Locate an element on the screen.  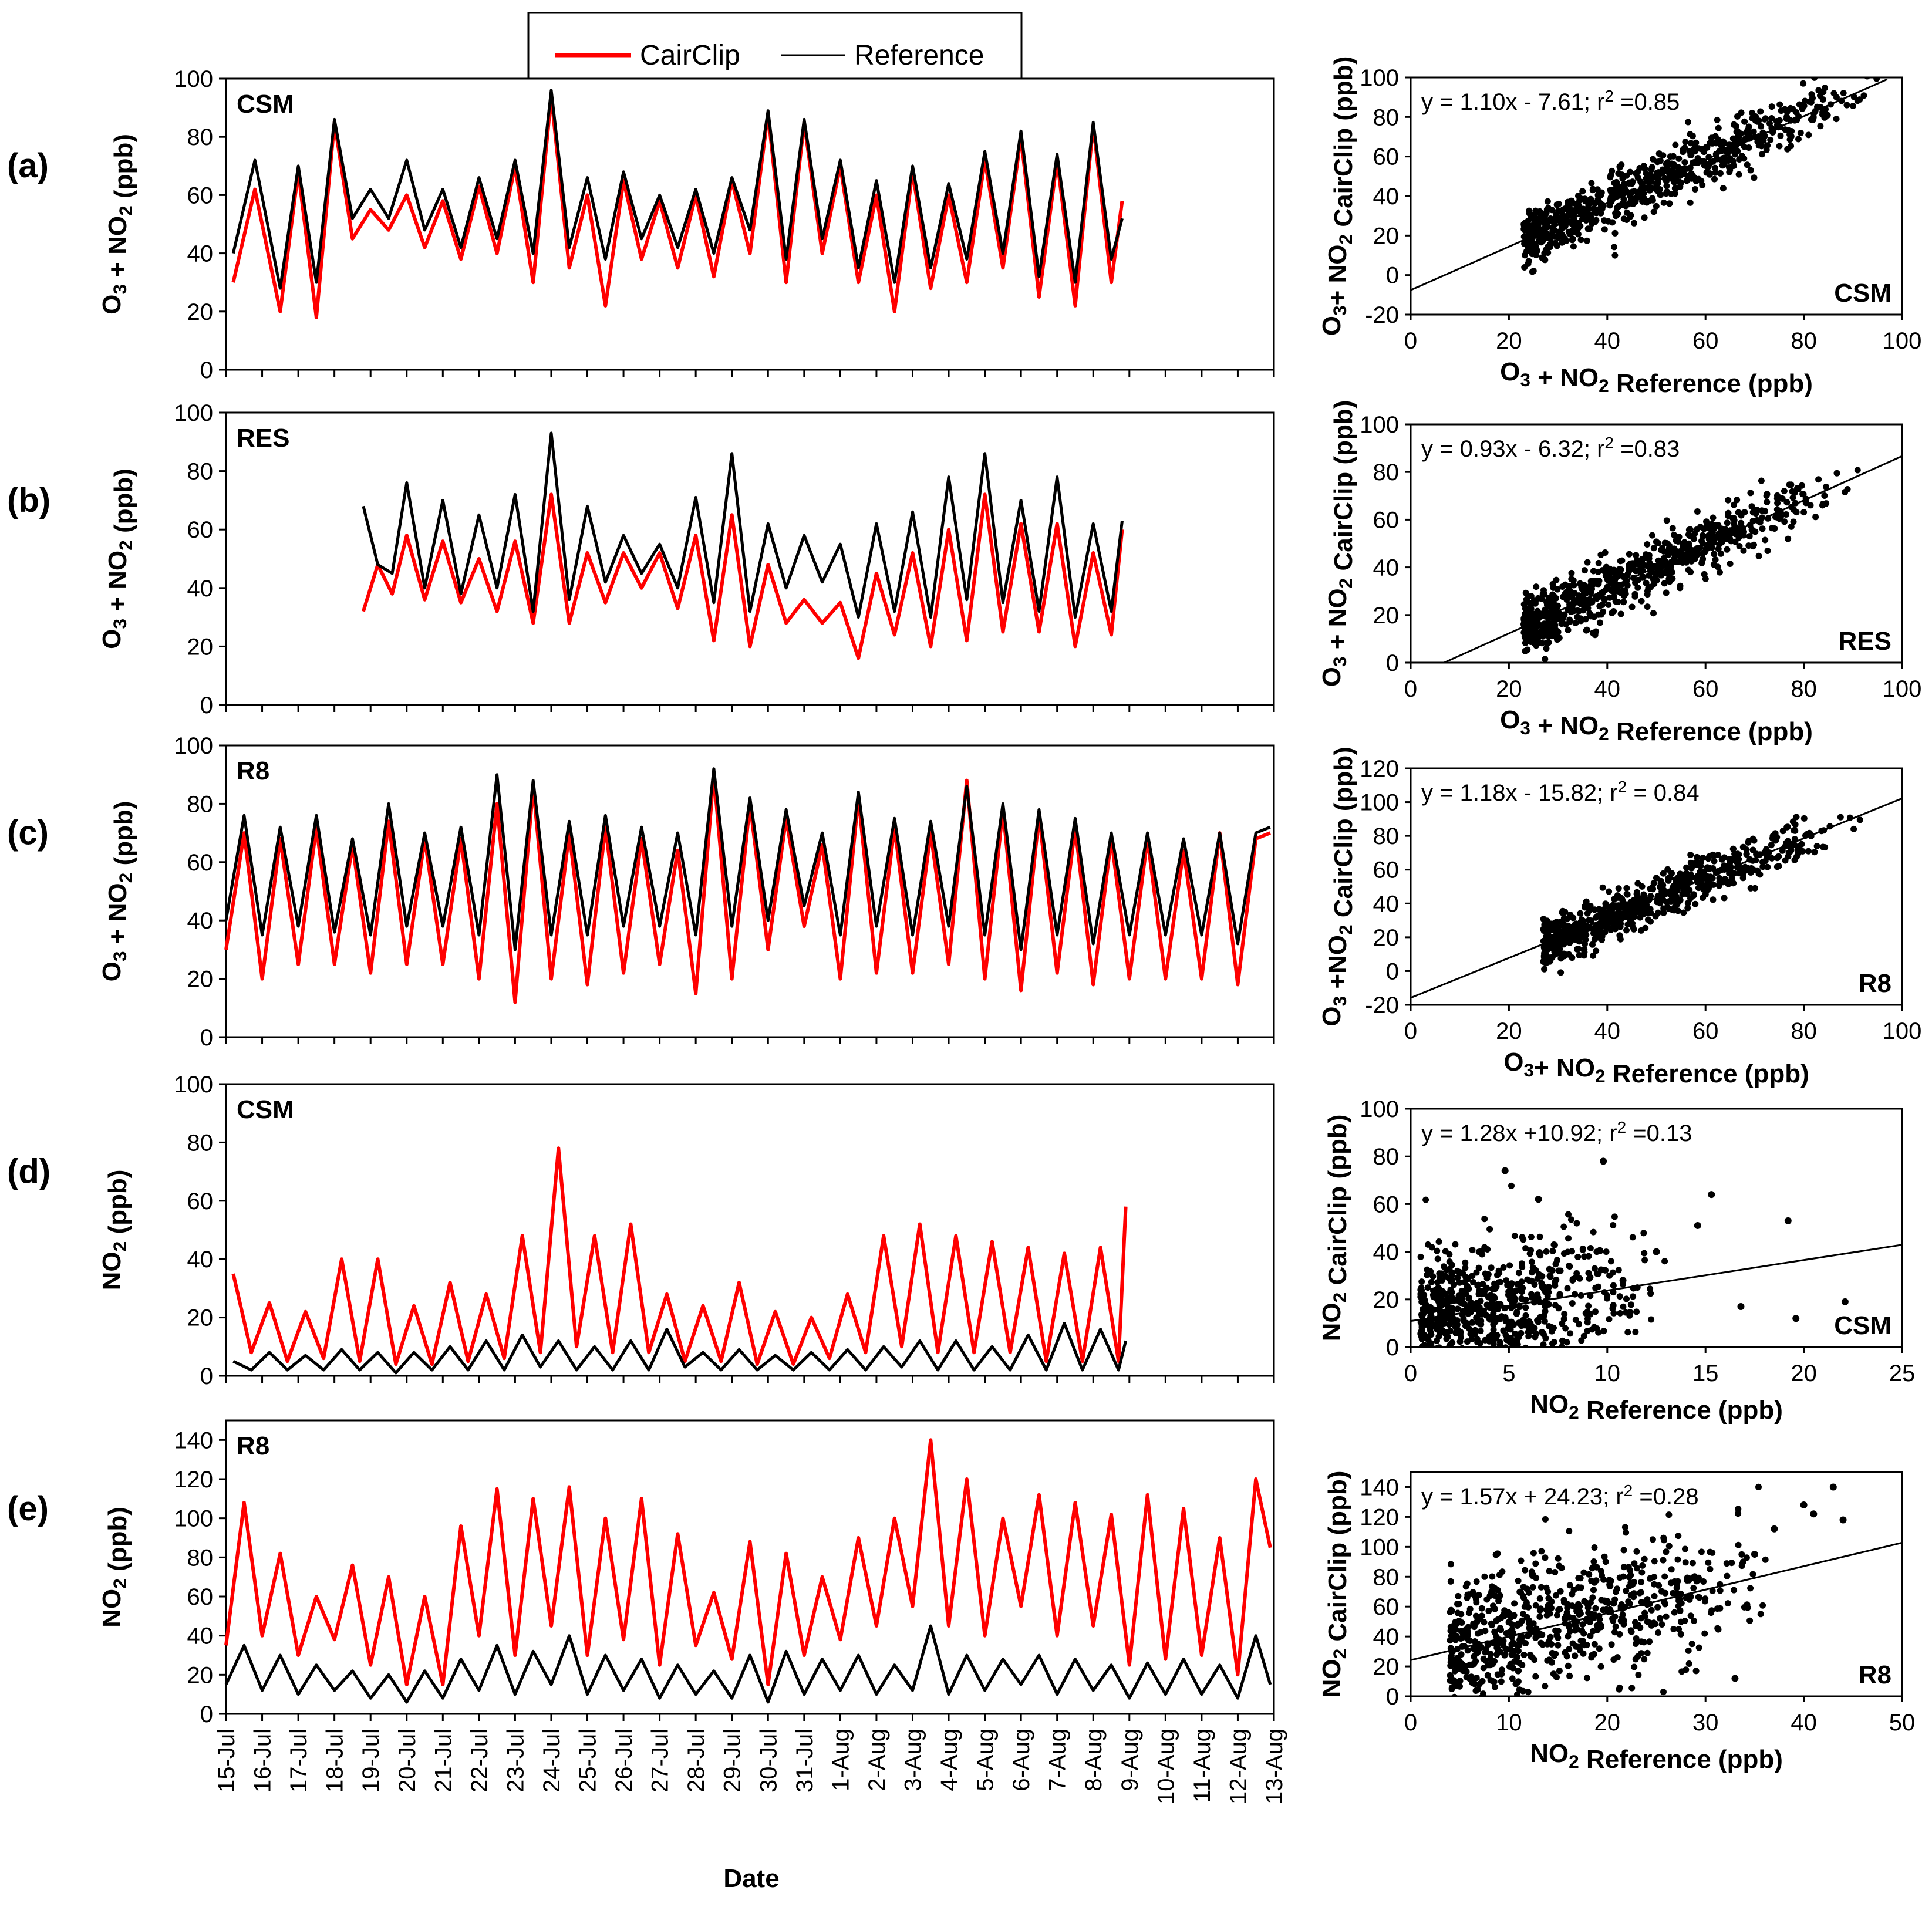
date-tick-label: 20-Jul is located at coordinates (407, 1761).